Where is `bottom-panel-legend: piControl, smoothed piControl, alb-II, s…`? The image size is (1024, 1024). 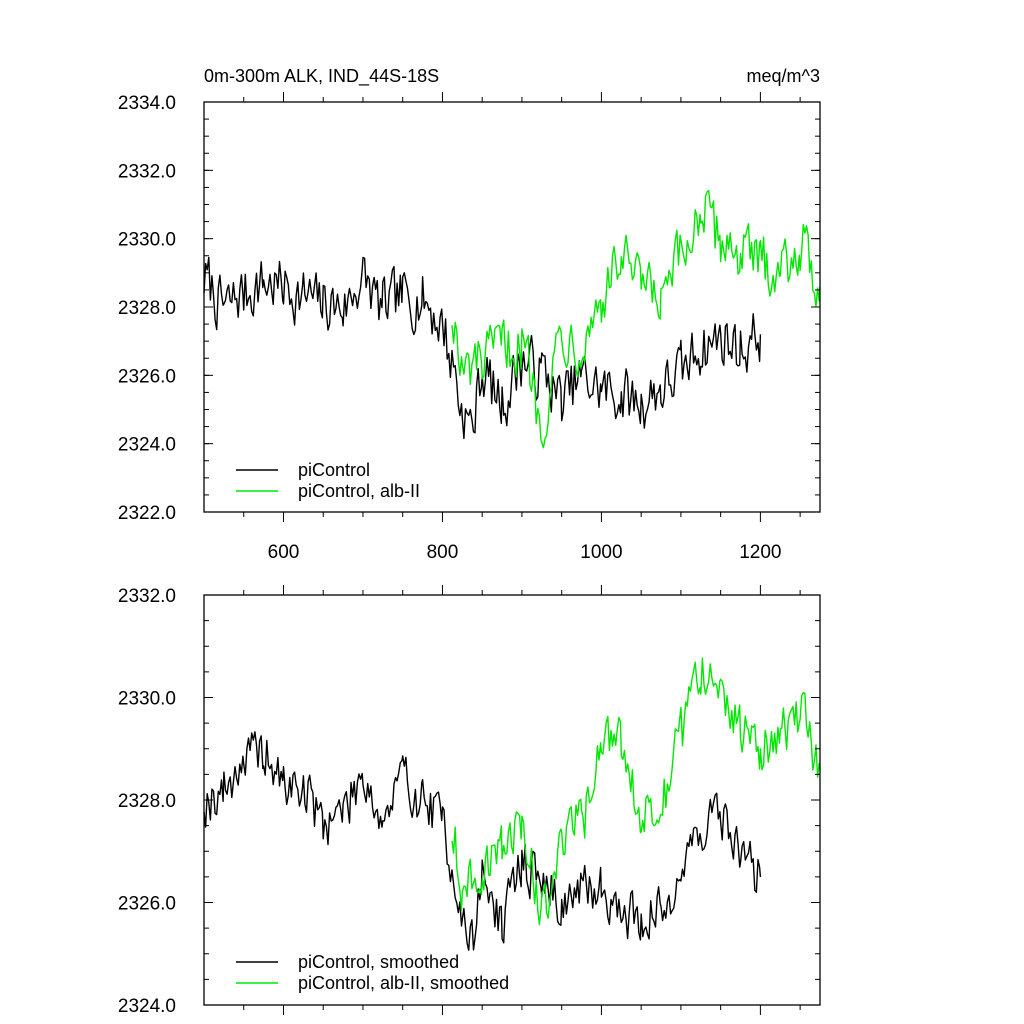
bottom-panel-legend: piControl, smoothed piControl, alb-II, s… is located at coordinates (372, 972).